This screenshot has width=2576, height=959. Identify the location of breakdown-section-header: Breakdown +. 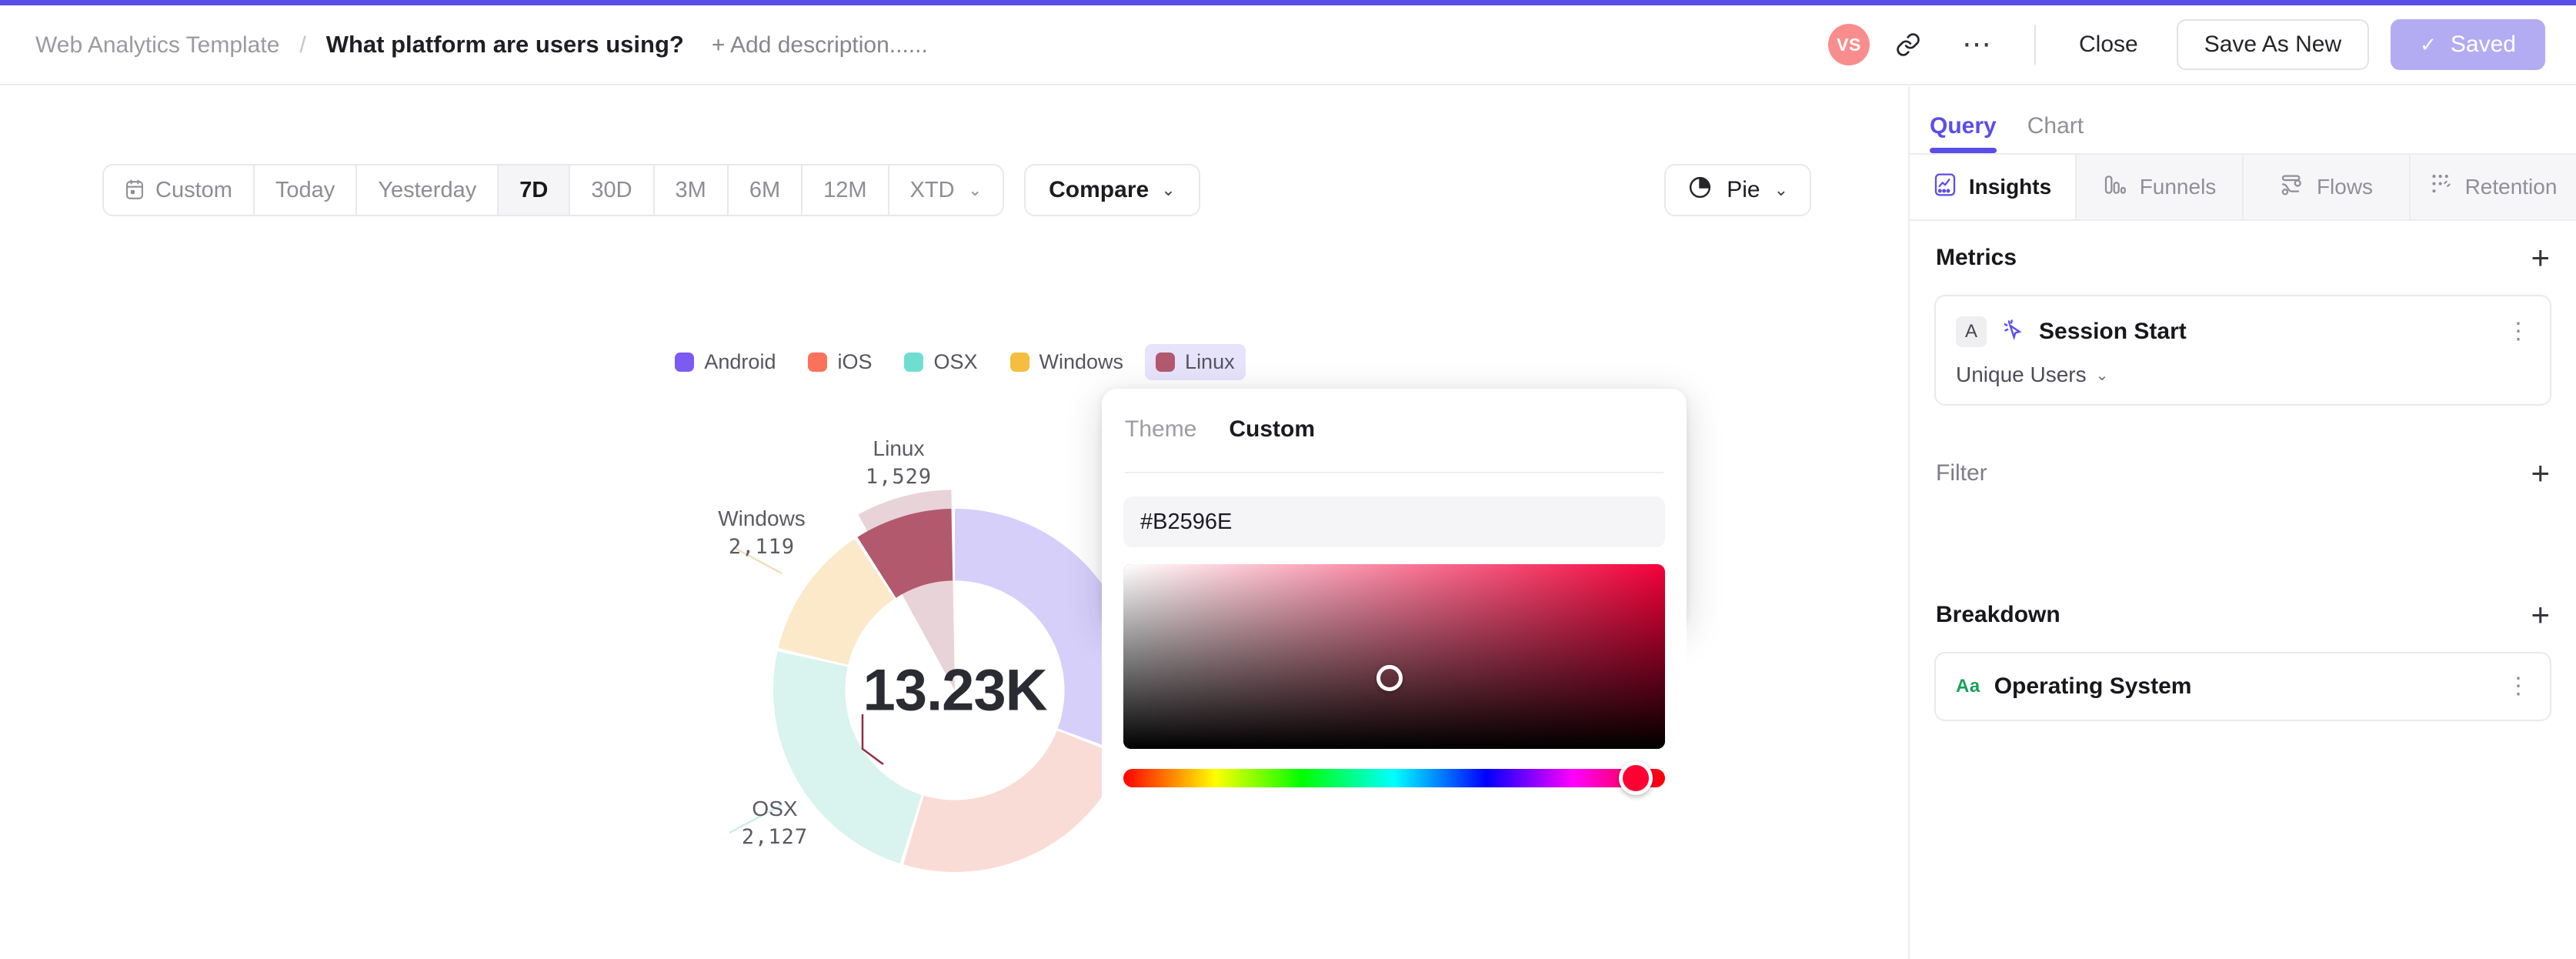
(2243, 615).